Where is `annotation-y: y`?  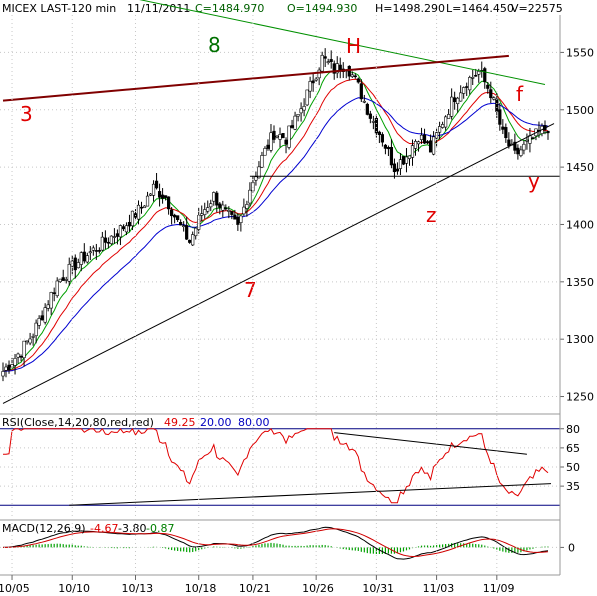
annotation-y: y is located at coordinates (534, 181).